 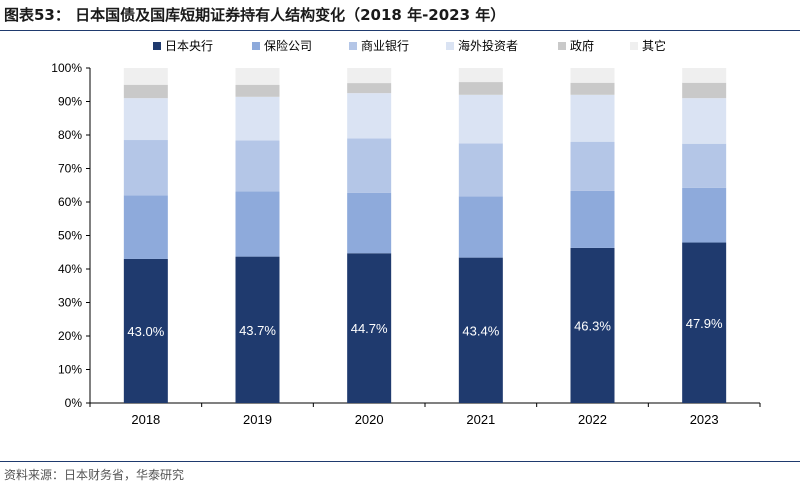 I want to click on bar-data-label: 43.7%, so click(x=257, y=330).